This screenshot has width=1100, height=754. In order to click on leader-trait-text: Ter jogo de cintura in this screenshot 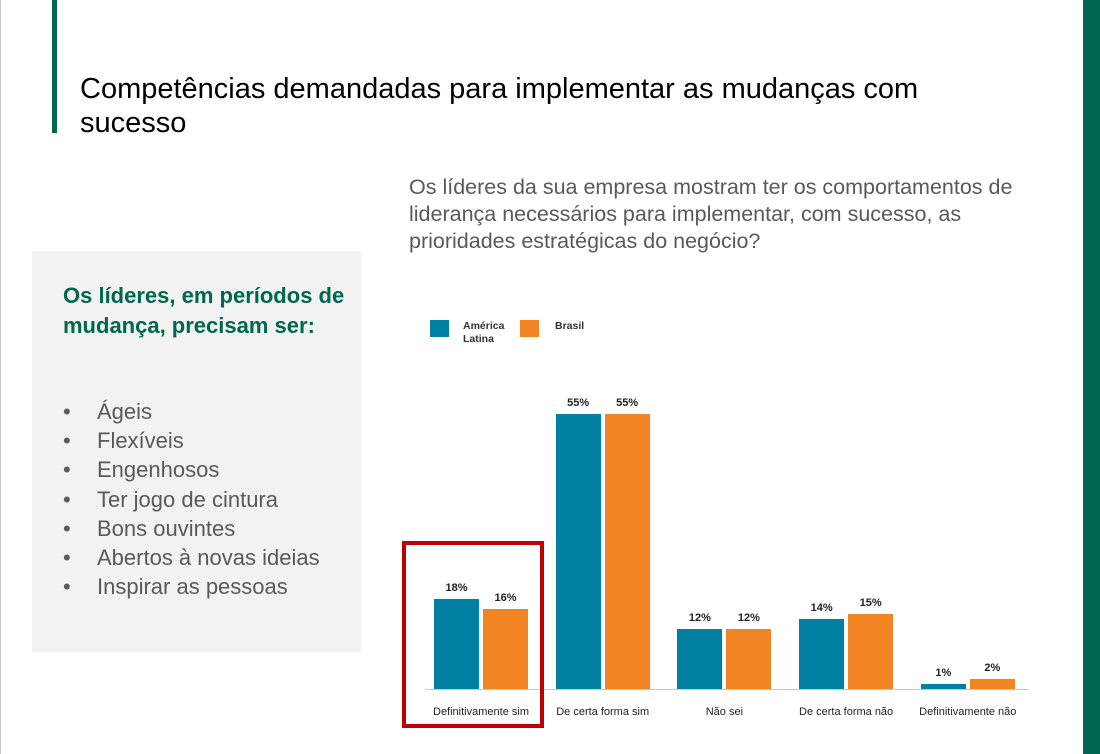, I will do `click(187, 499)`.